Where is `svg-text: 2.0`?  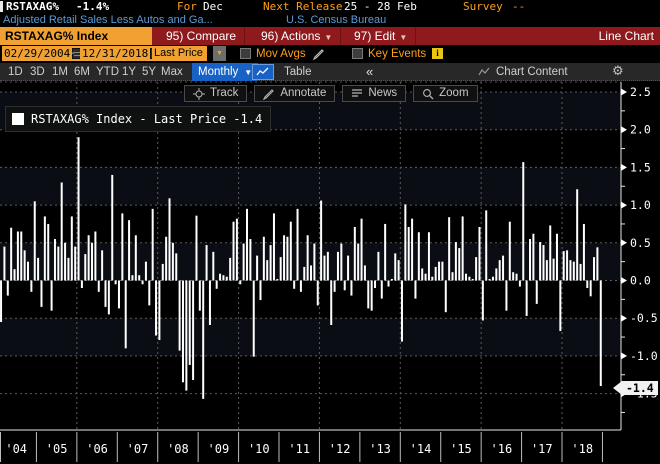
svg-text: 2.0 is located at coordinates (640, 130).